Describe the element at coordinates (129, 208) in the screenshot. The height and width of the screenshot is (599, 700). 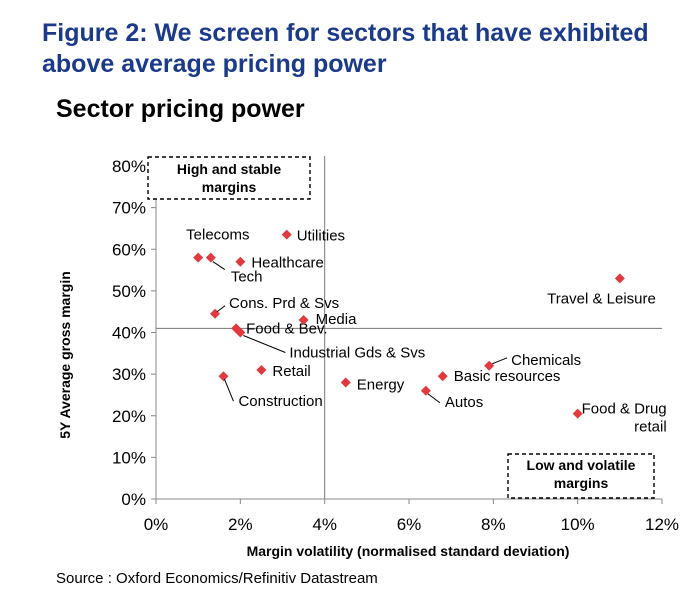
I see `y-tick-label: 70%` at that location.